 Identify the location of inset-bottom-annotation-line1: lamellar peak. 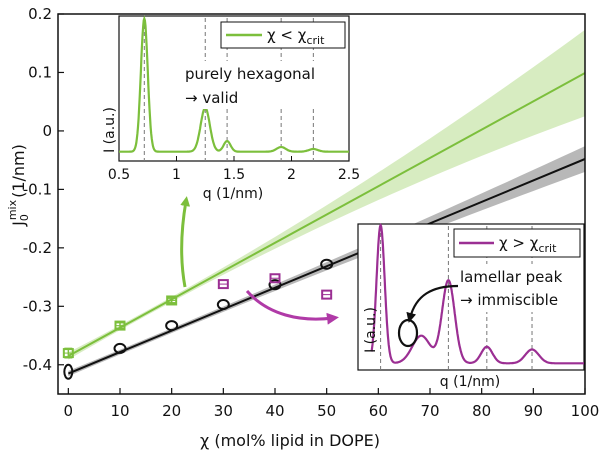
(511, 277).